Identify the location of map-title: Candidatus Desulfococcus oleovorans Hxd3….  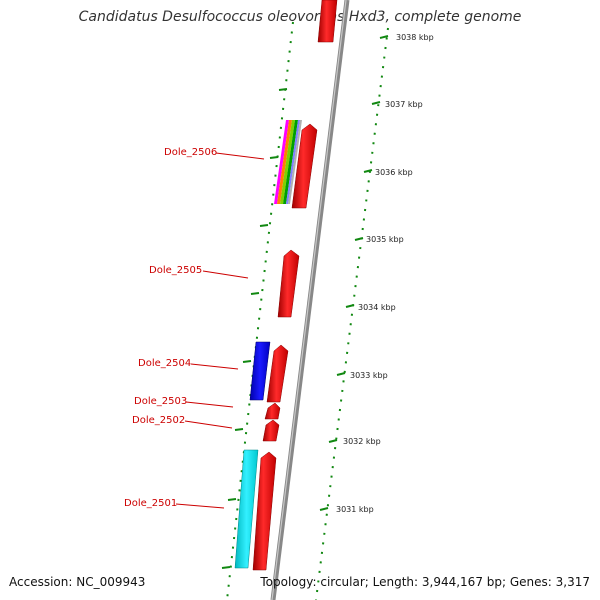
(300, 17).